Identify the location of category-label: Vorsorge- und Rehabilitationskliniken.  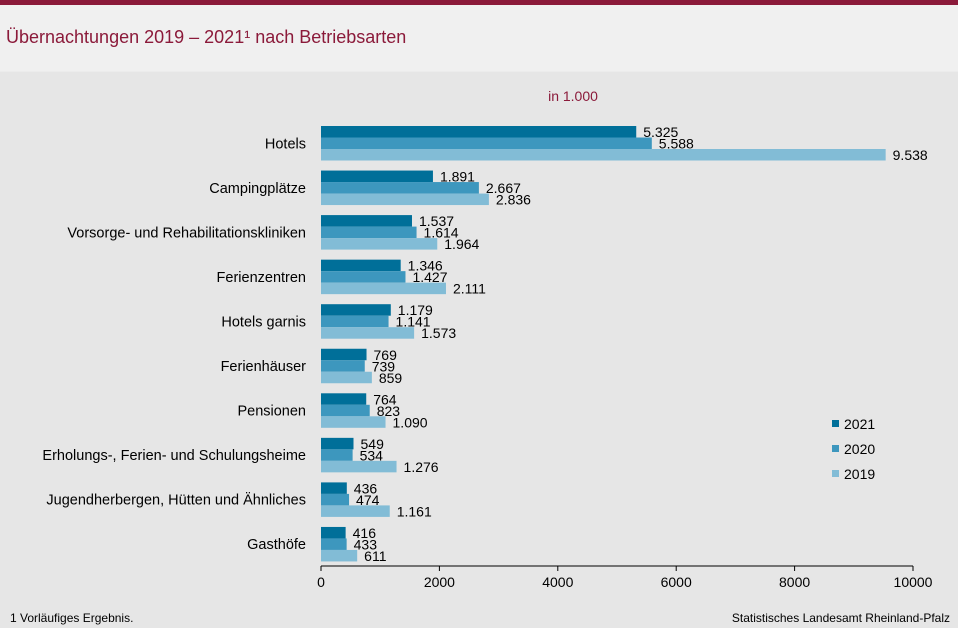
(186, 233).